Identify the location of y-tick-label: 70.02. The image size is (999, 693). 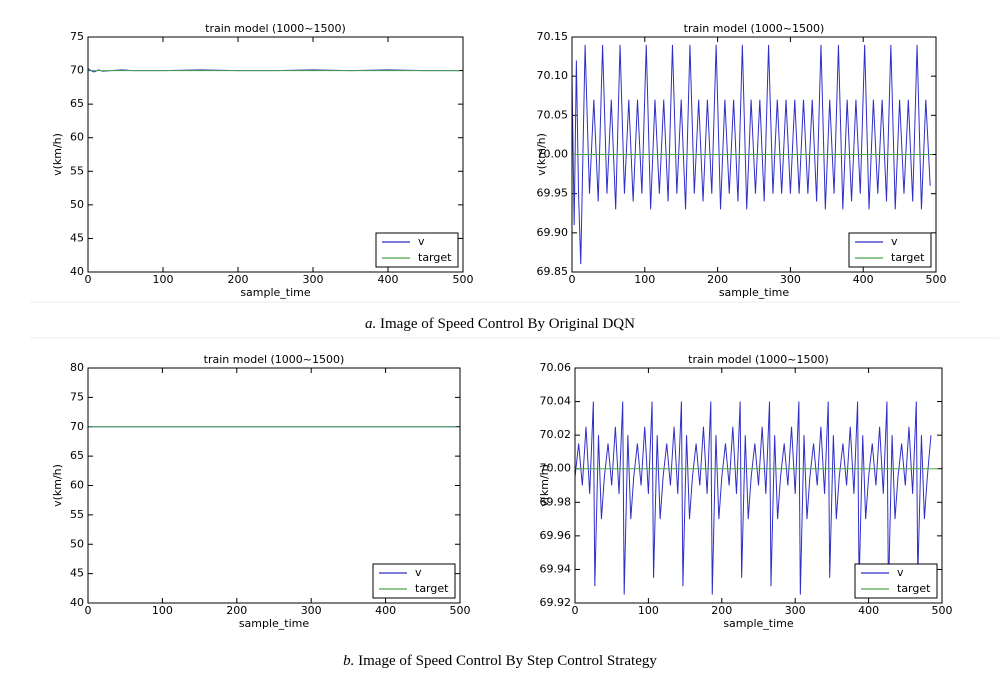
(556, 434).